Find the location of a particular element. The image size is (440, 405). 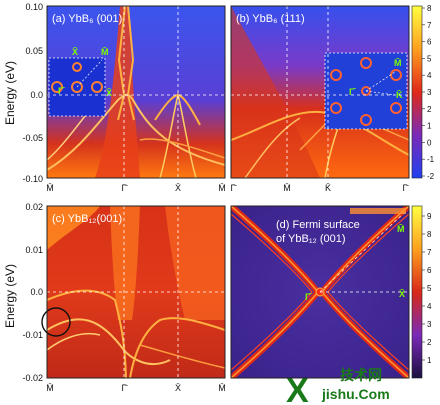

y-tick-a-3: -0.05 is located at coordinates (32, 138).